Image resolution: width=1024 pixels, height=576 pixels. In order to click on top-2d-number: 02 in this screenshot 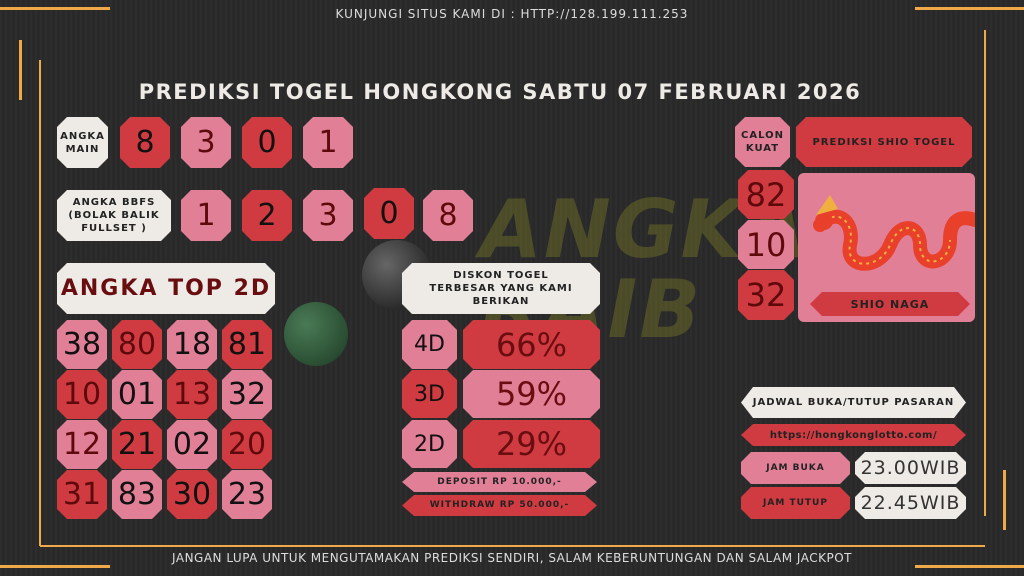, I will do `click(192, 444)`.